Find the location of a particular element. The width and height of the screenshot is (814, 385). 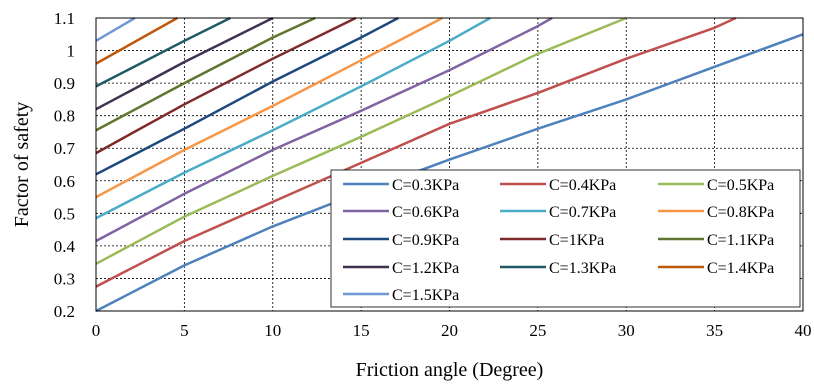

legend-label: C=1.2KPa is located at coordinates (425, 268).